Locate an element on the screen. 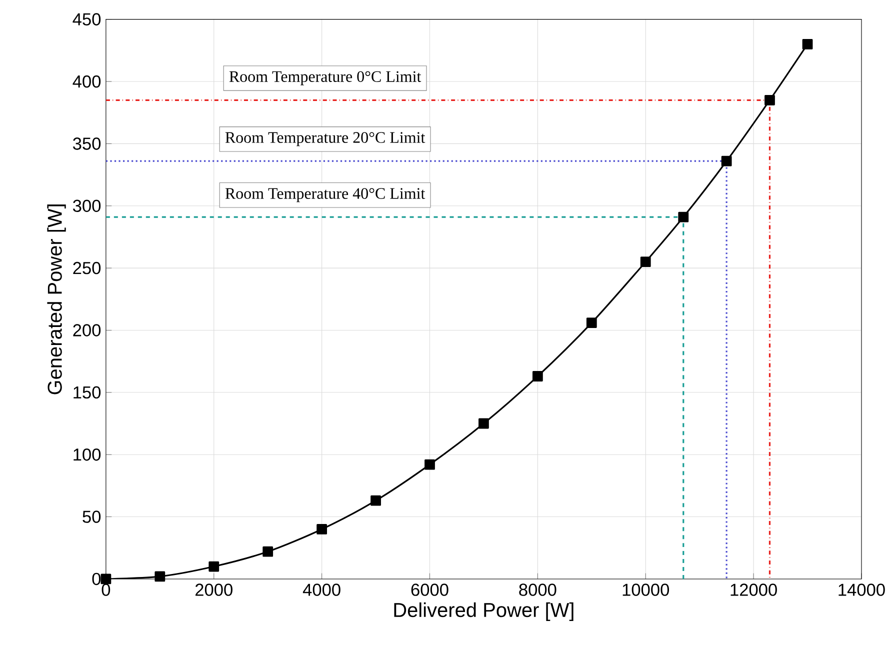 Image resolution: width=890 pixels, height=666 pixels. x-tick-label: 10000 is located at coordinates (646, 590).